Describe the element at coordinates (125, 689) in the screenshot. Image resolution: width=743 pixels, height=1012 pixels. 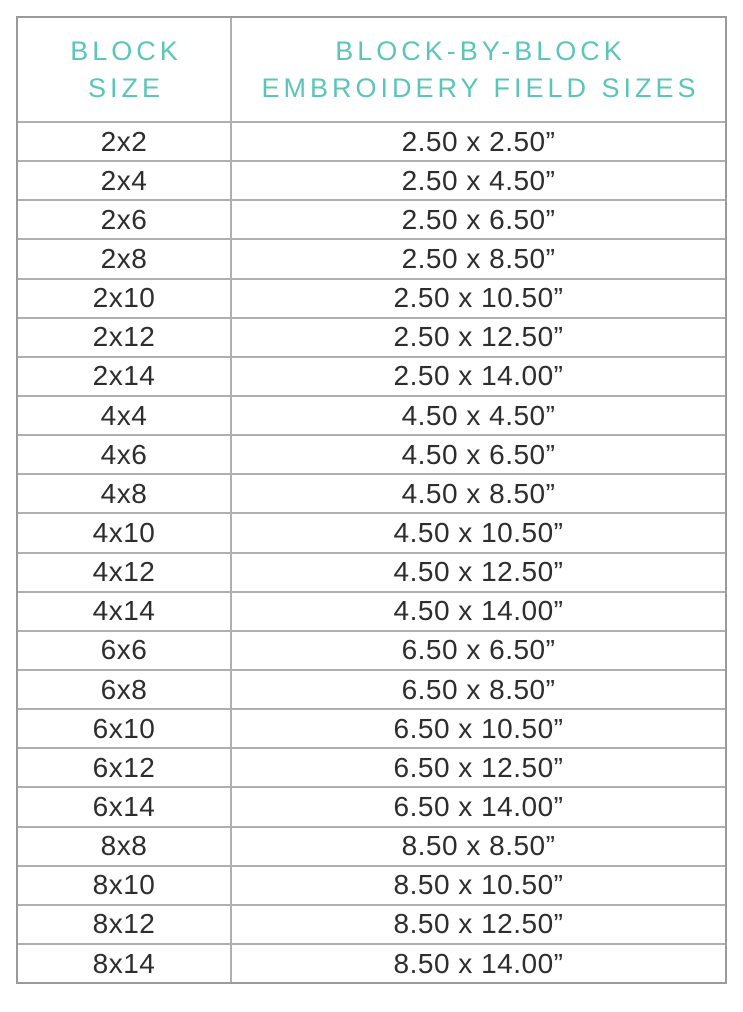
I see `block-size-cell: 6x8` at that location.